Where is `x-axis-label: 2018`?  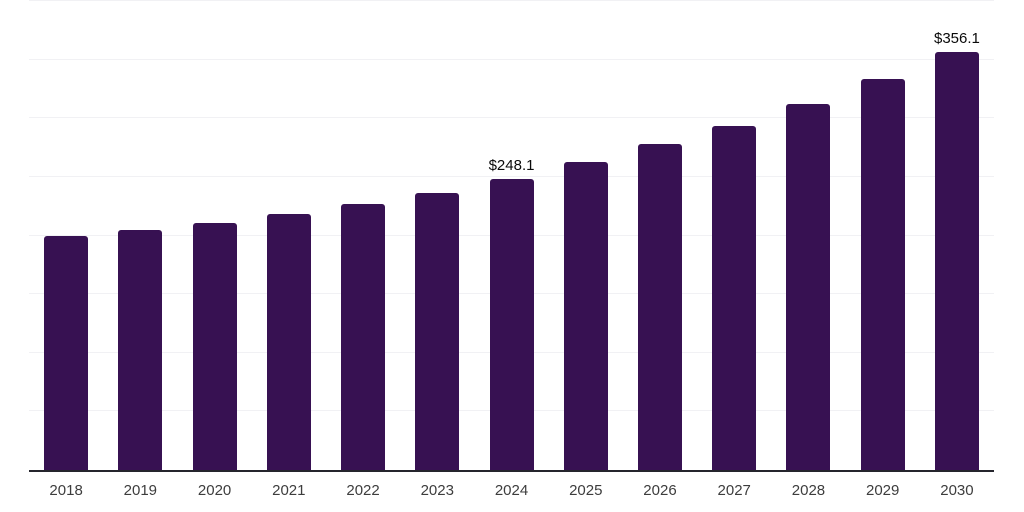 x-axis-label: 2018 is located at coordinates (66, 490).